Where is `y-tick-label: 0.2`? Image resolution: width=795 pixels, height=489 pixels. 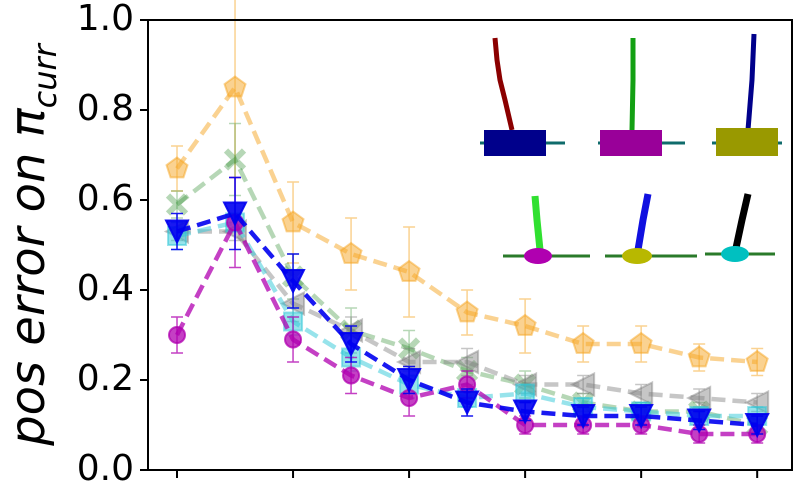 y-tick-label: 0.2 is located at coordinates (105, 378).